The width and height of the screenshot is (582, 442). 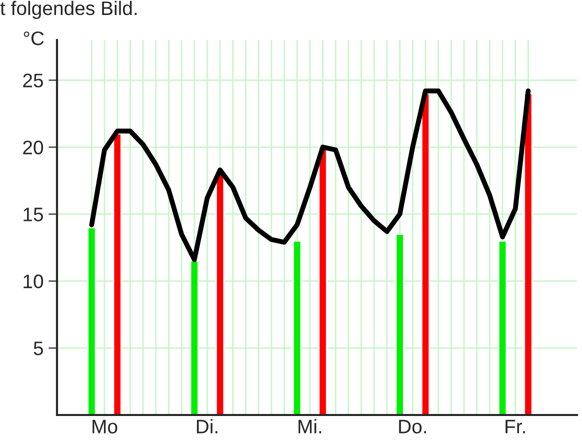 I want to click on y-tick-label: 20, so click(x=33, y=147).